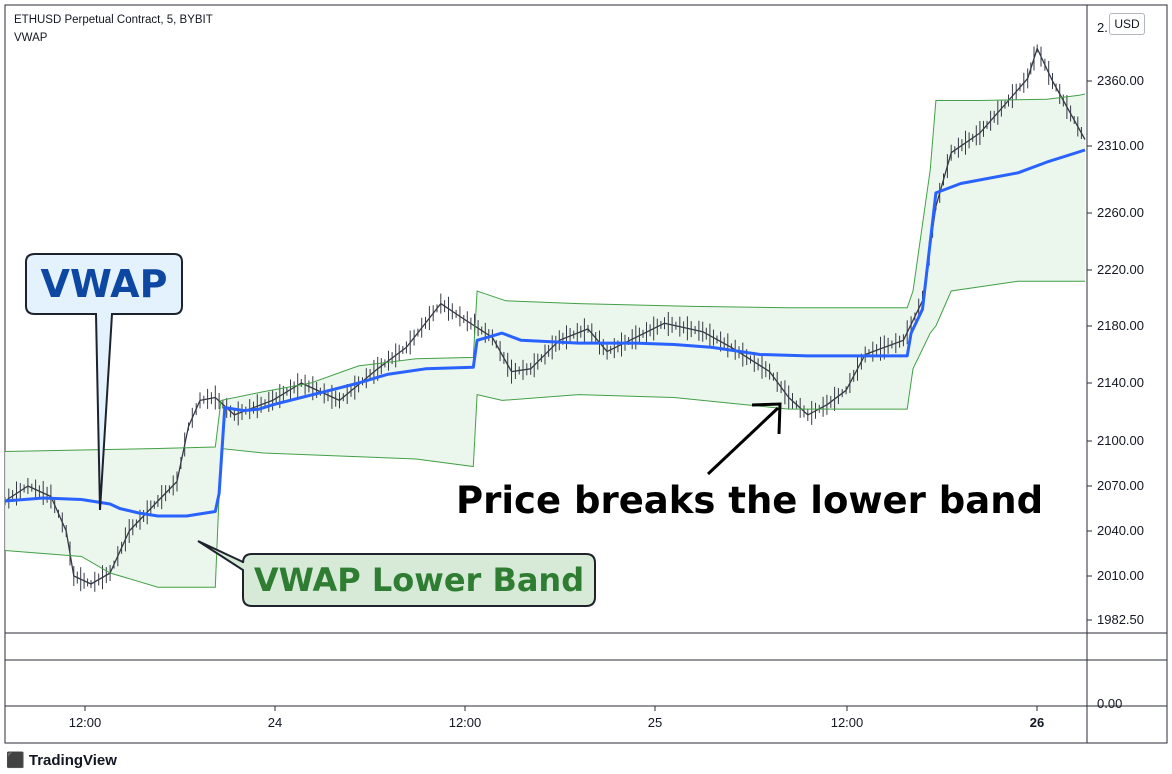  Describe the element at coordinates (15, 760) in the screenshot. I see `tradingview-logo-icon: ⬛` at that location.